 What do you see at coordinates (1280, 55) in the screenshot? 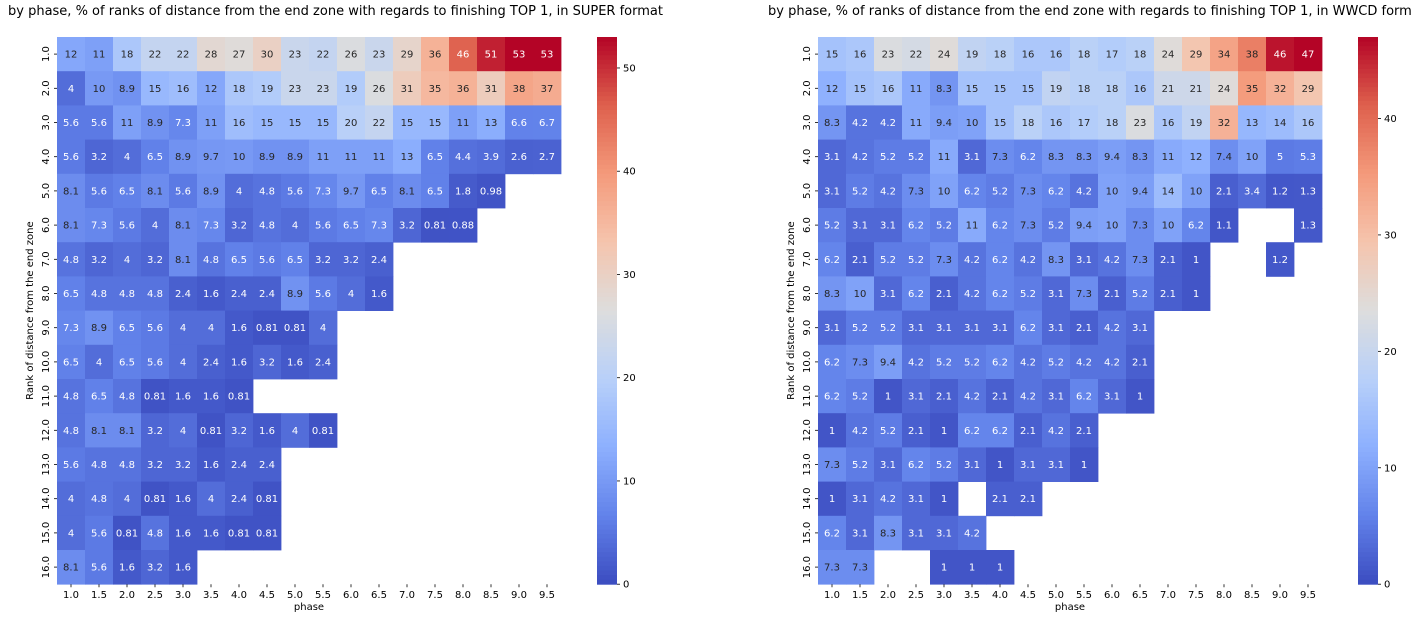
I see `right-cell-label: 46` at bounding box center [1280, 55].